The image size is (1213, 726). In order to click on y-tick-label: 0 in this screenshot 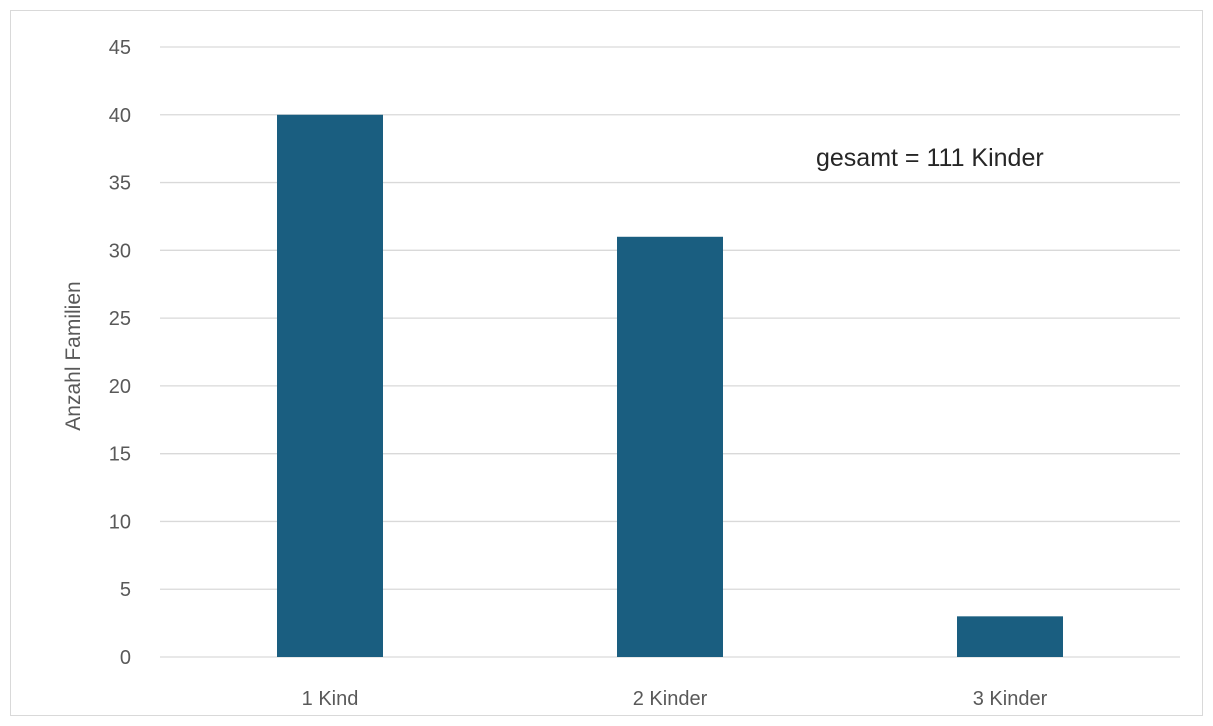, I will do `click(125, 658)`.